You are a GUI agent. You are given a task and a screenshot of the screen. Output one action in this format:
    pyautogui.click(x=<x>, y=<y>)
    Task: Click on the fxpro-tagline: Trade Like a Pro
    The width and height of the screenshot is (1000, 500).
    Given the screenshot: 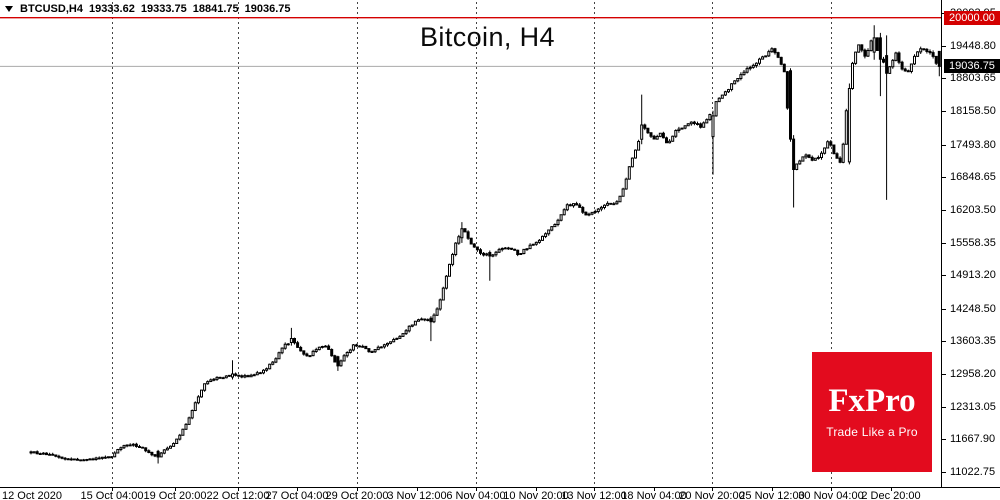 What is the action you would take?
    pyautogui.click(x=872, y=432)
    